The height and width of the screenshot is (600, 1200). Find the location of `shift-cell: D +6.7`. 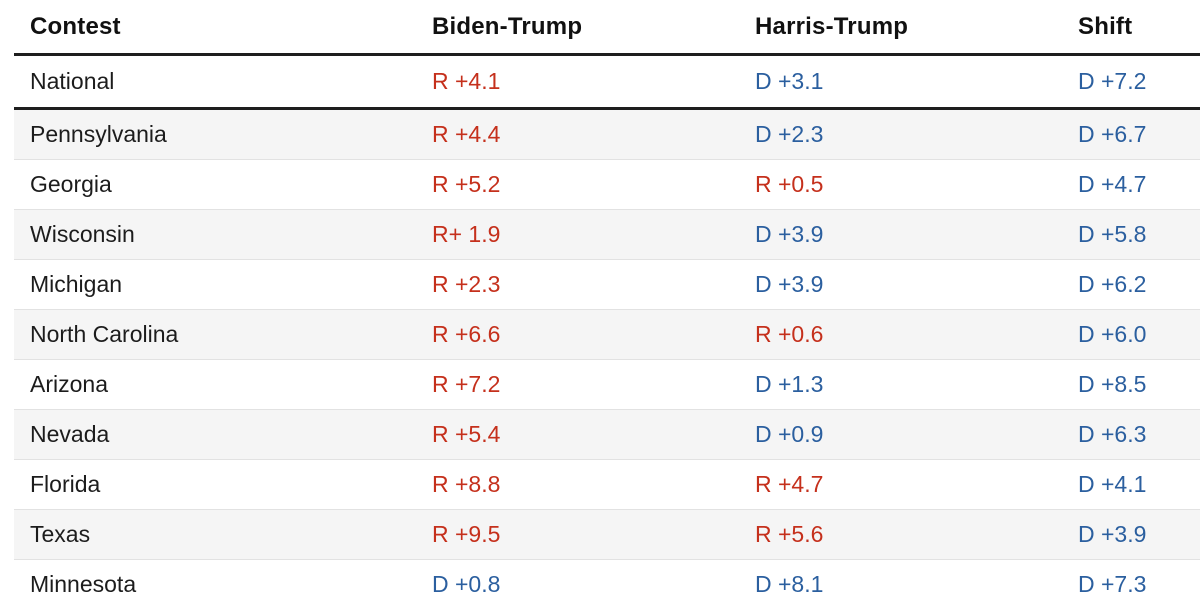

shift-cell: D +6.7 is located at coordinates (1112, 134).